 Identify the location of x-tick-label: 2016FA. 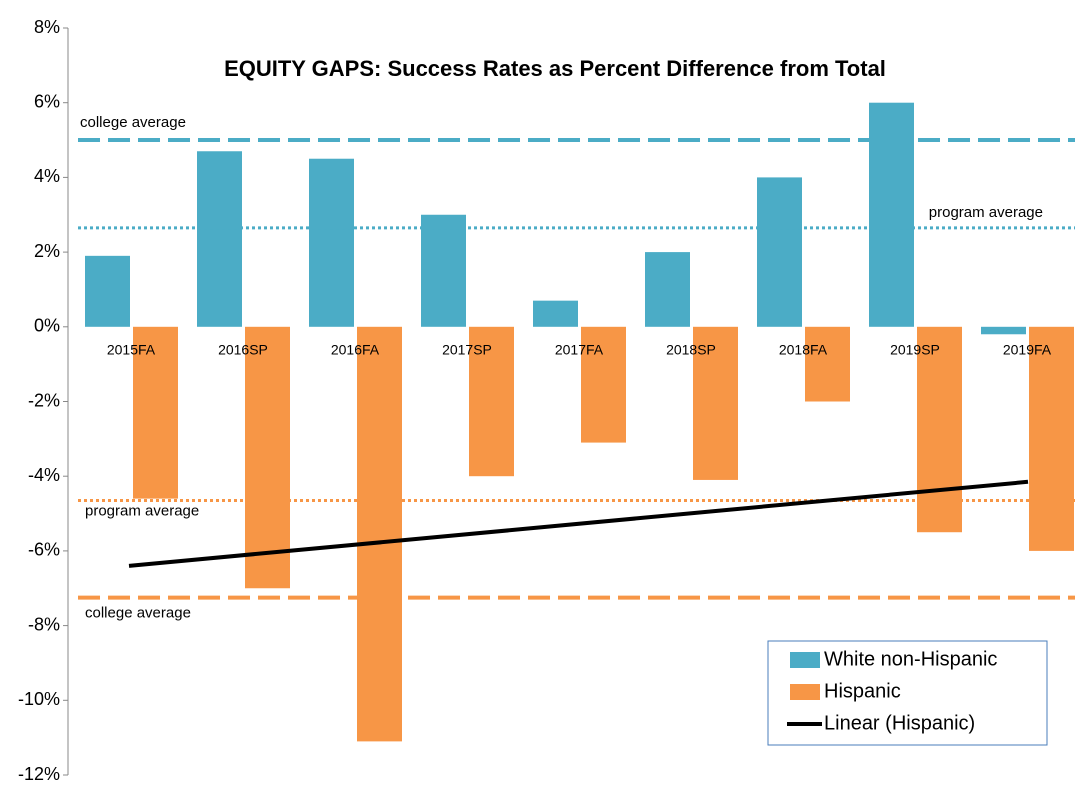
(355, 350).